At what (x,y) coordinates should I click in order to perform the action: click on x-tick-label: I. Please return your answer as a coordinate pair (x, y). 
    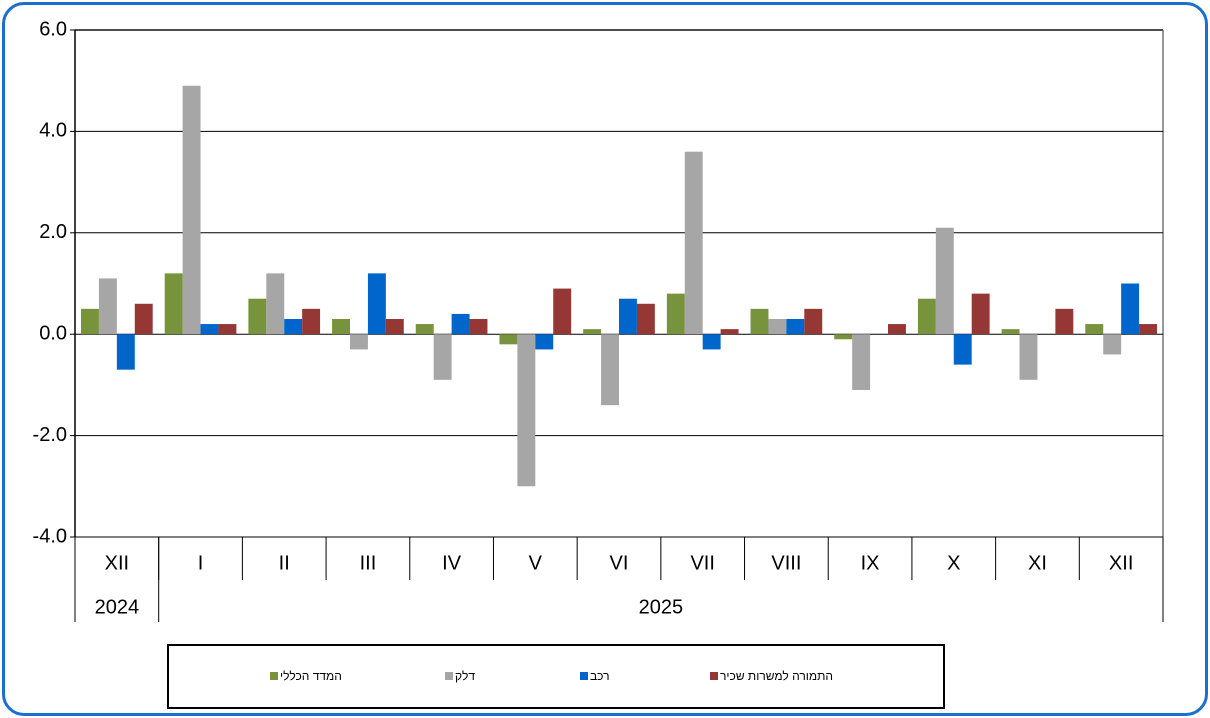
    Looking at the image, I should click on (201, 563).